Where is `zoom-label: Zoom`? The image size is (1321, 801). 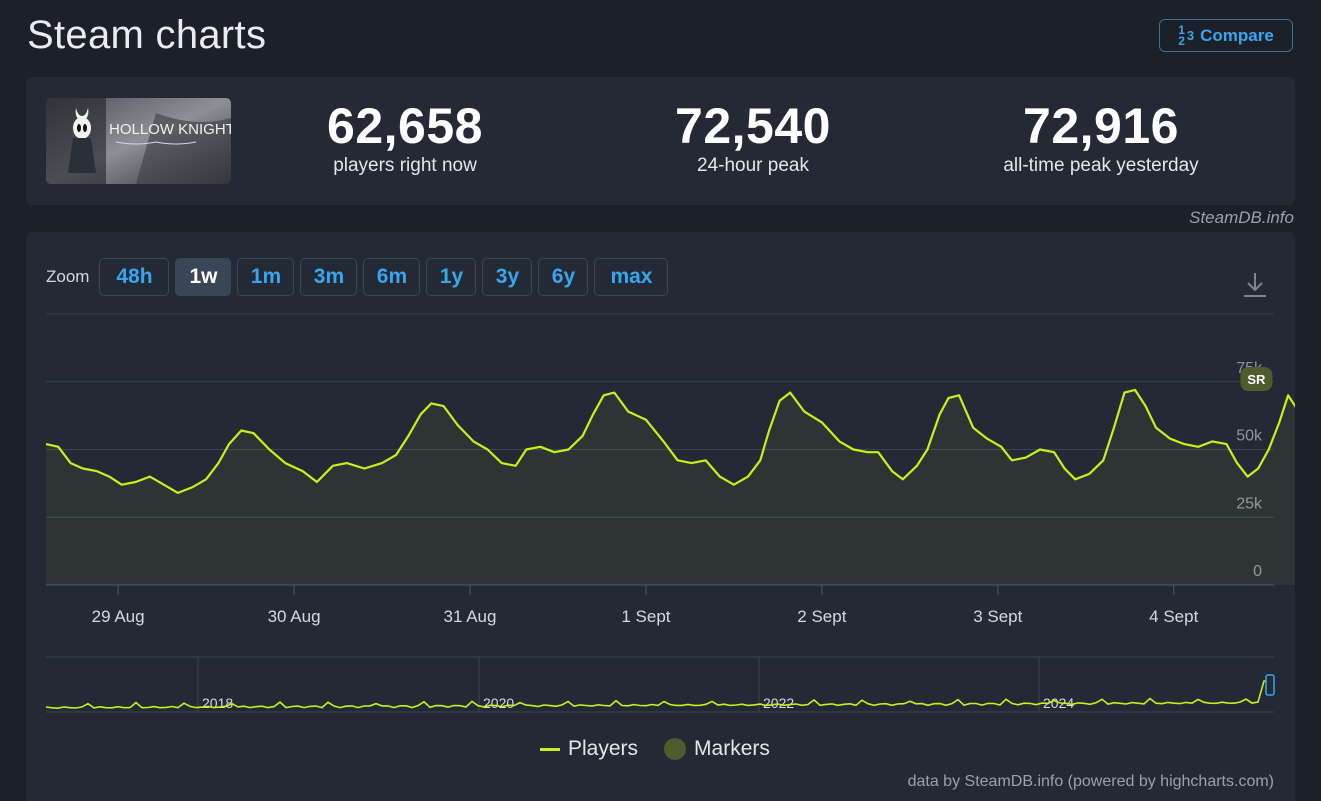 zoom-label: Zoom is located at coordinates (68, 276).